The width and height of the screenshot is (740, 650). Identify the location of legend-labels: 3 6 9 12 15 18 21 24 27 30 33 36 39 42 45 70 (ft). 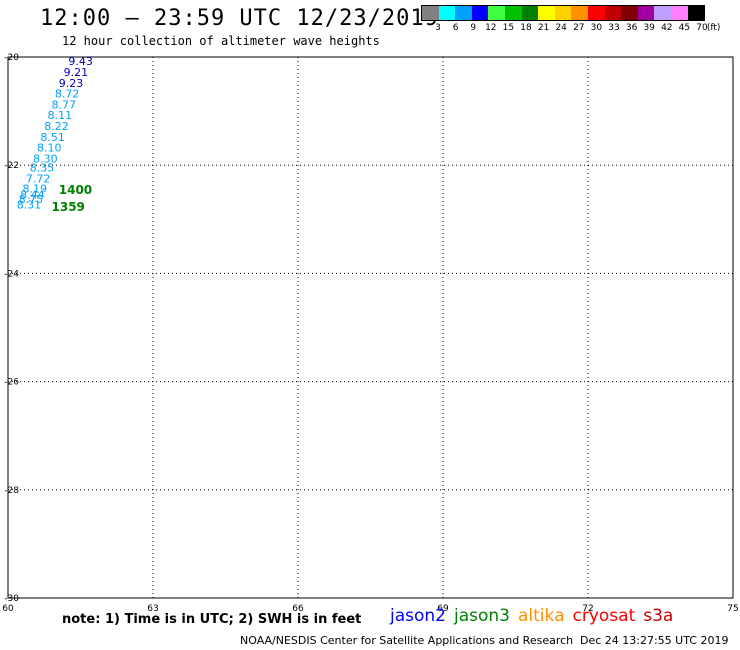
(570, 28).